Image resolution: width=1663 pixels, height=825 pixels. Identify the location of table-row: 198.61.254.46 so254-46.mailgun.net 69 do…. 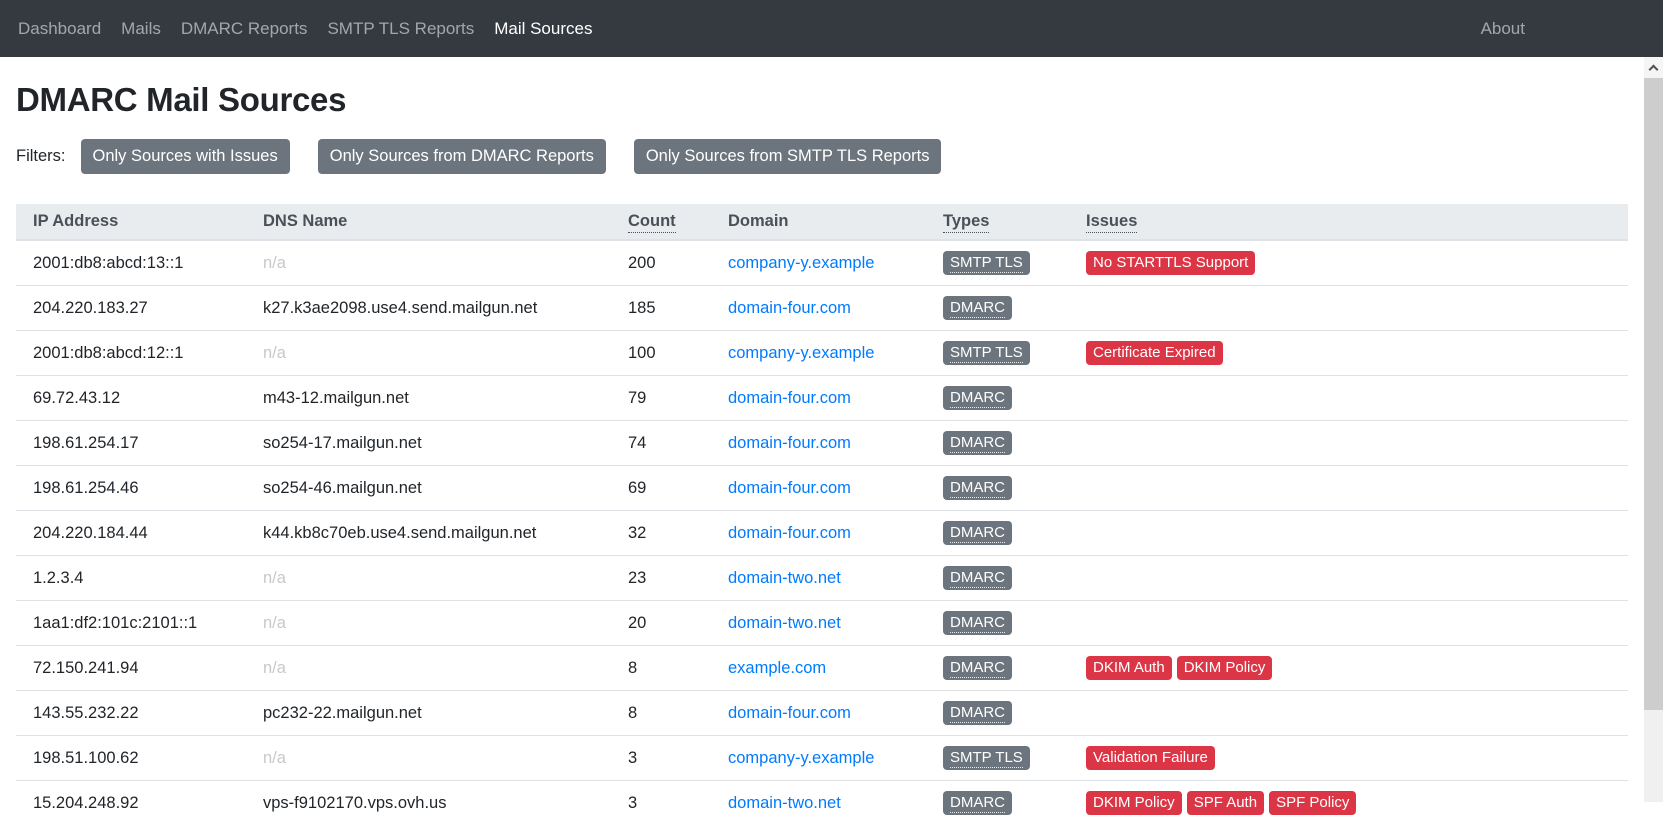
(822, 488).